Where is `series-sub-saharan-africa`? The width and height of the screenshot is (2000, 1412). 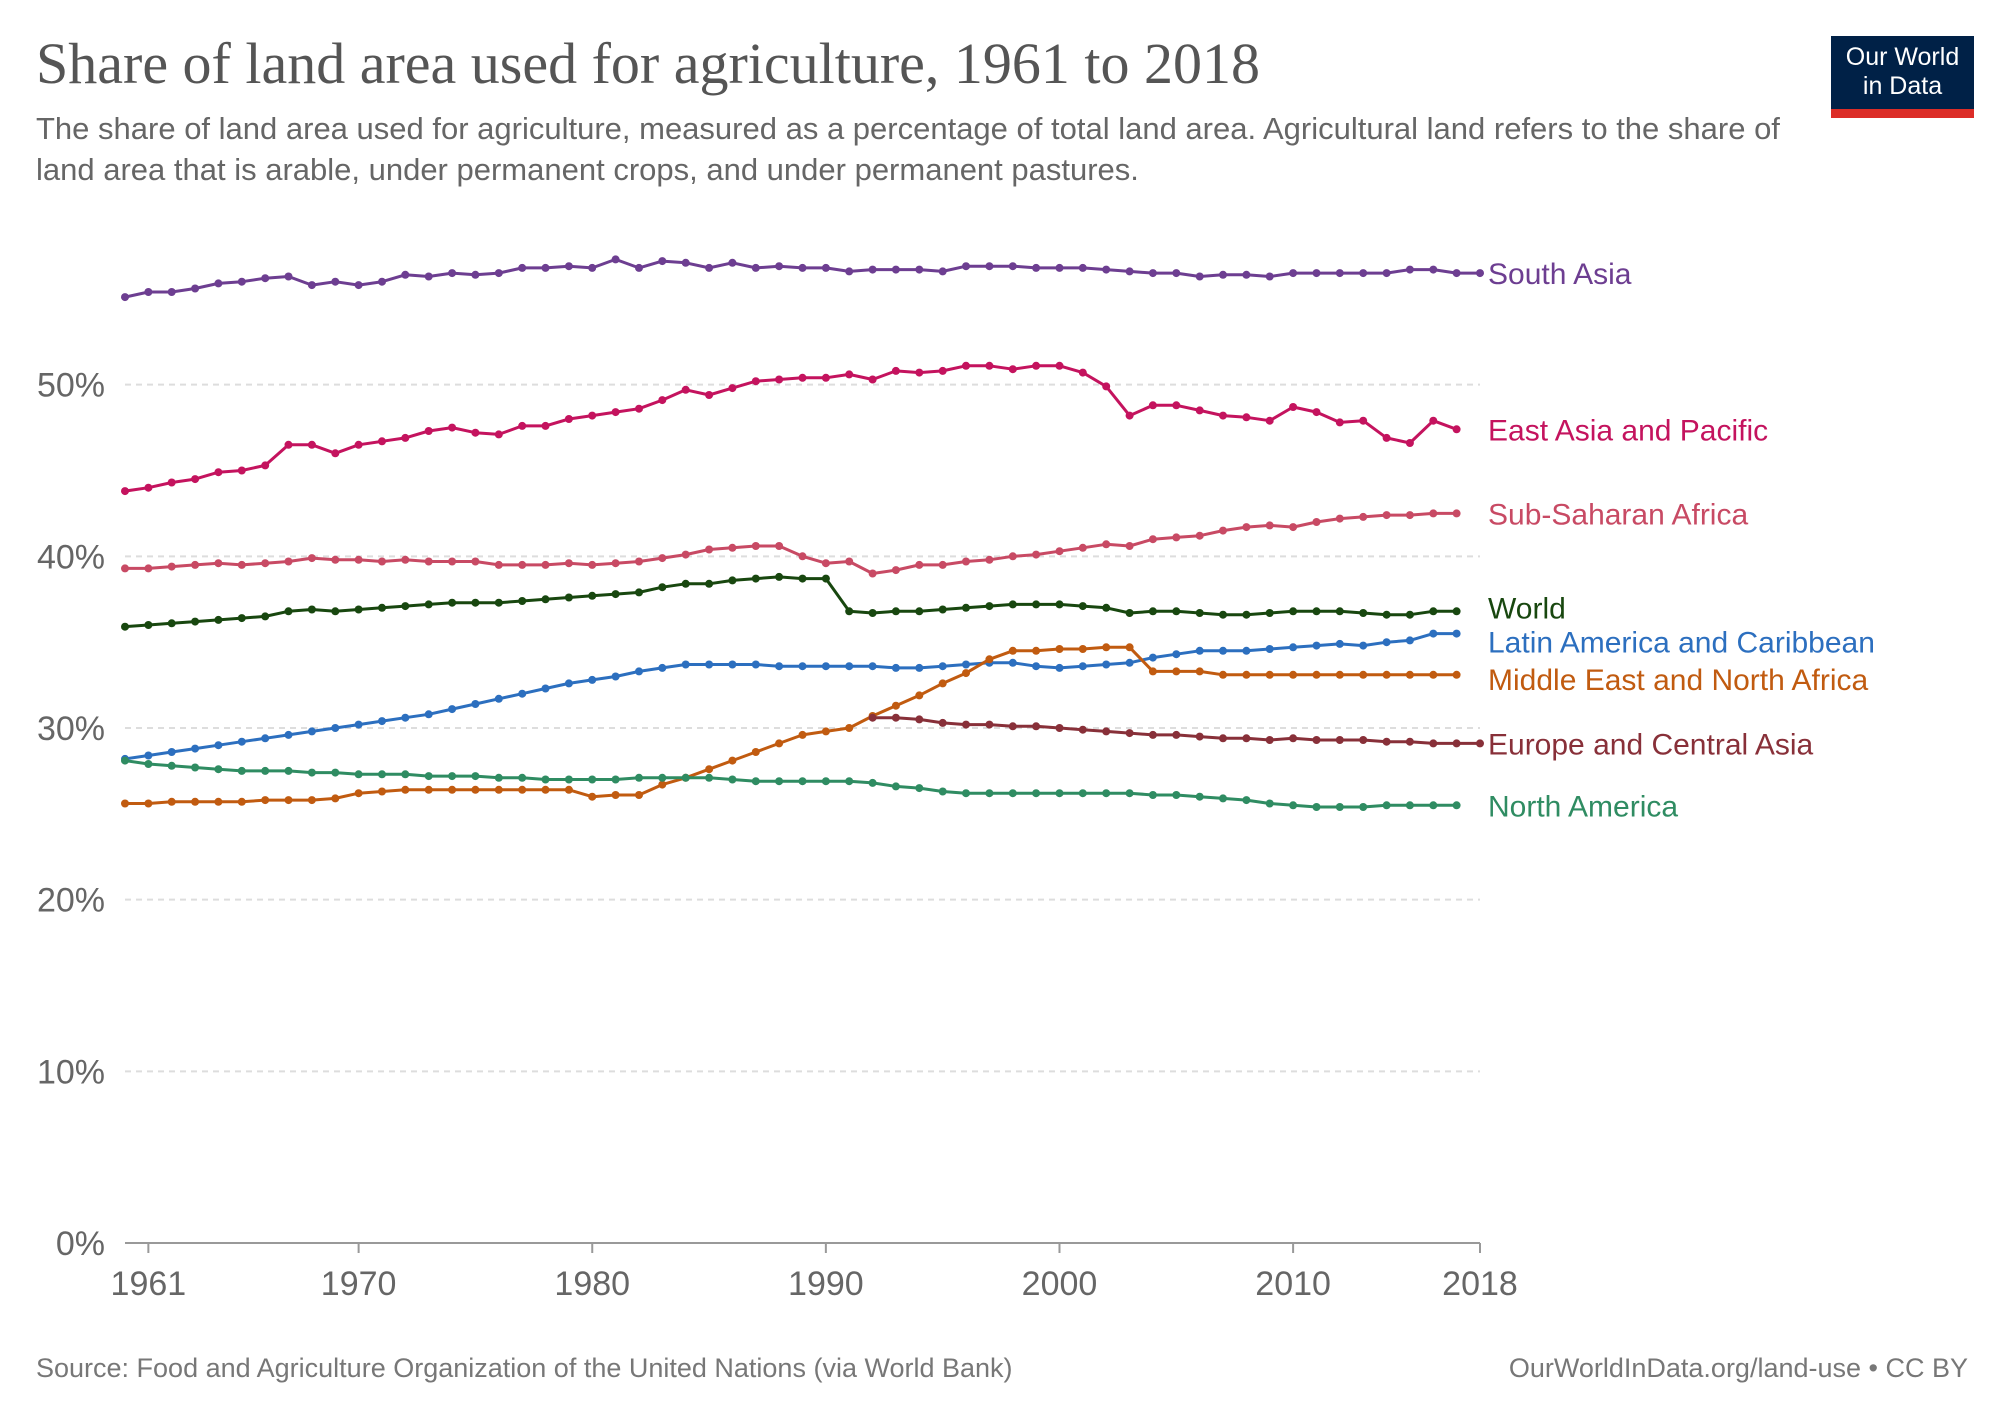 series-sub-saharan-africa is located at coordinates (791, 543).